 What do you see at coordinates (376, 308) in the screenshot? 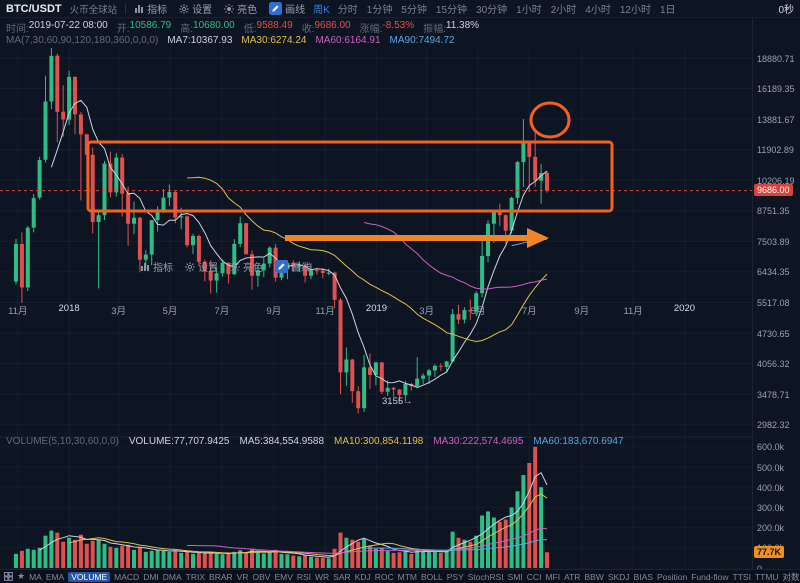
I see `time-axis-label: 2019` at bounding box center [376, 308].